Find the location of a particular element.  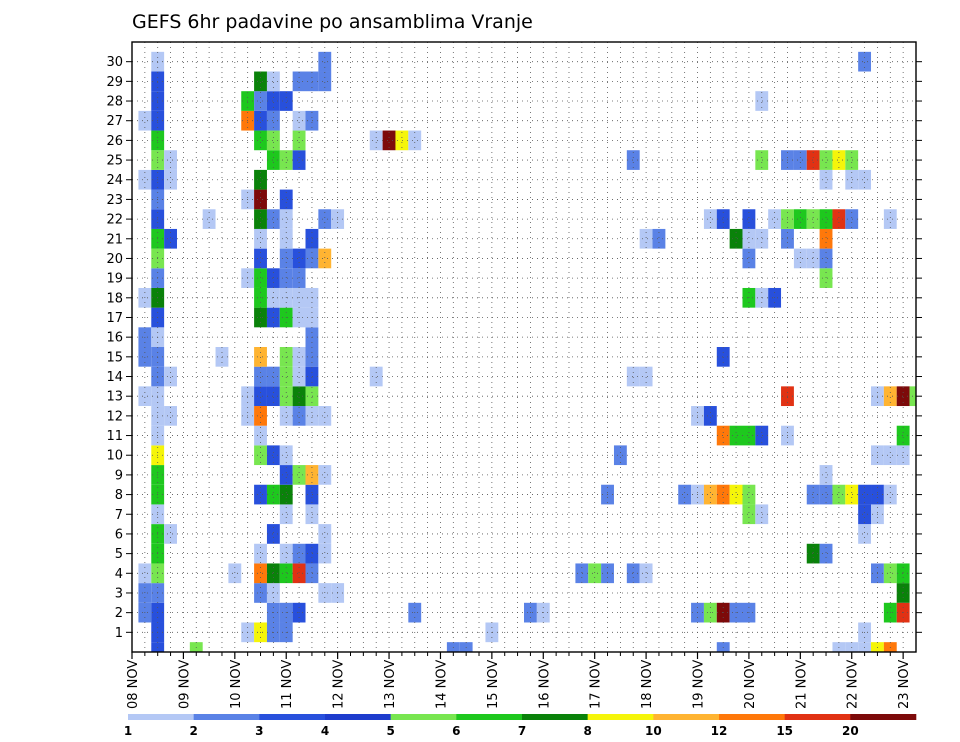

y-tick-label: 30 is located at coordinates (114, 62).